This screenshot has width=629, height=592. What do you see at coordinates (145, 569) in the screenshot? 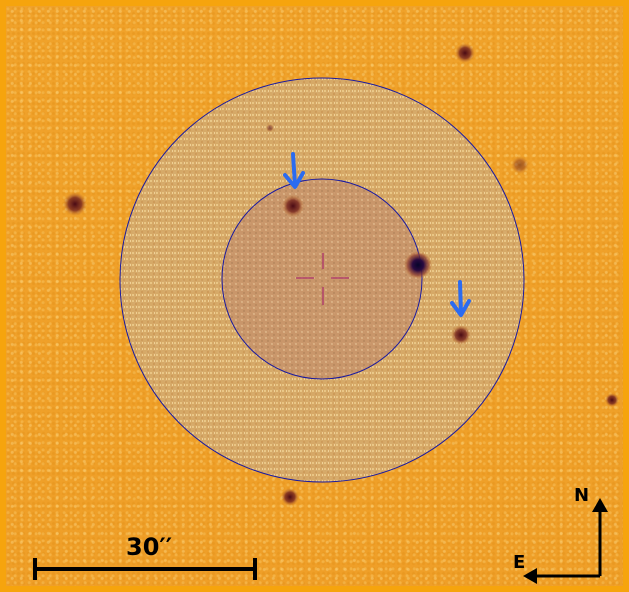
I see `scale-bar` at bounding box center [145, 569].